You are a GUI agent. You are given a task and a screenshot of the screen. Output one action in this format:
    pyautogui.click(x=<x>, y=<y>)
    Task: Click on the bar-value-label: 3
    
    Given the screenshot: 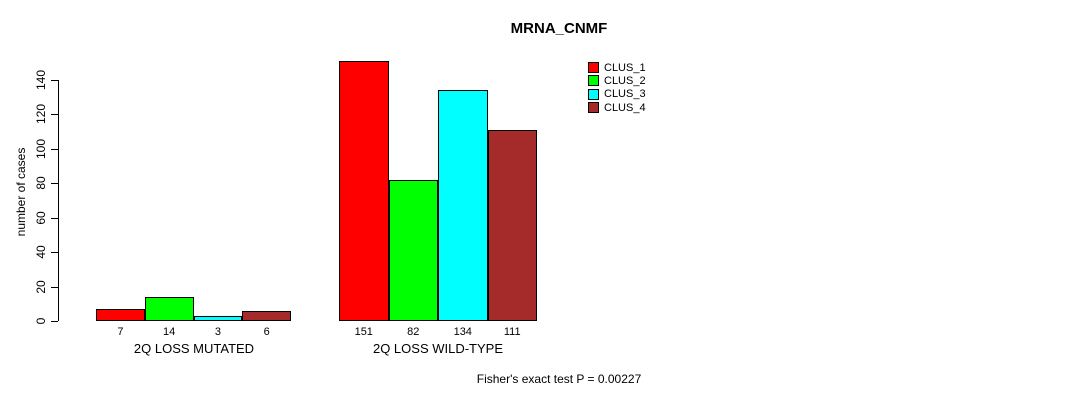 What is the action you would take?
    pyautogui.click(x=217, y=332)
    